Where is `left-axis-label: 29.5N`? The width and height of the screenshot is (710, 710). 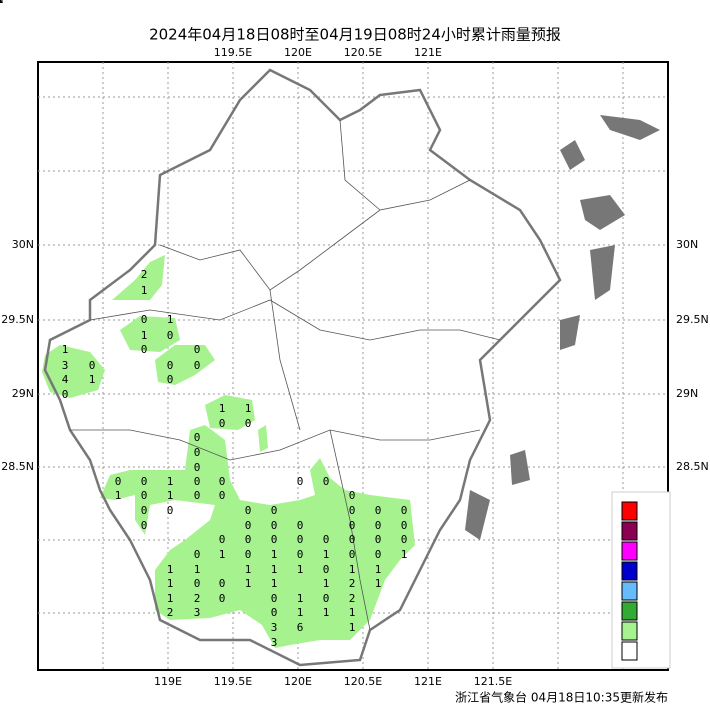
left-axis-label: 29.5N is located at coordinates (17, 319).